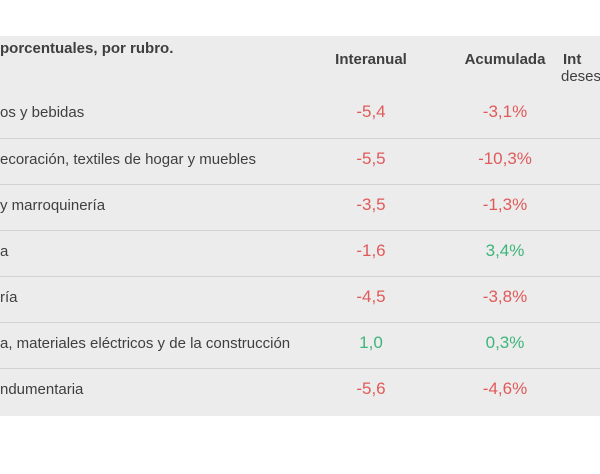 This screenshot has width=600, height=474. I want to click on column-header-extra-line2: deses, so click(580, 76).